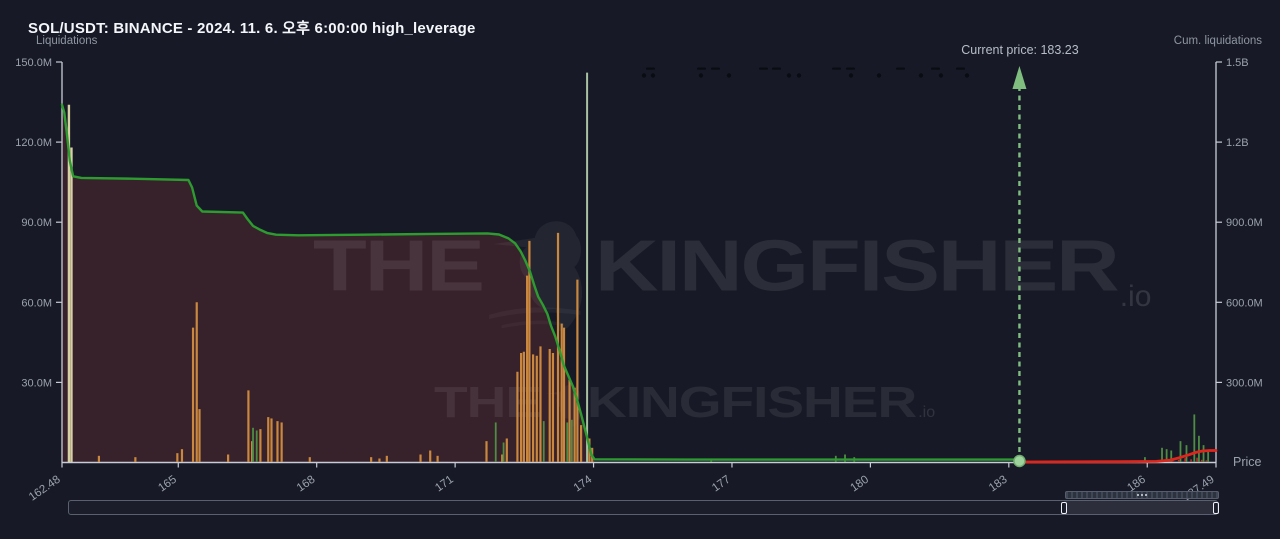 The image size is (1280, 539). Describe the element at coordinates (306, 484) in the screenshot. I see `svg-text: 168` at that location.